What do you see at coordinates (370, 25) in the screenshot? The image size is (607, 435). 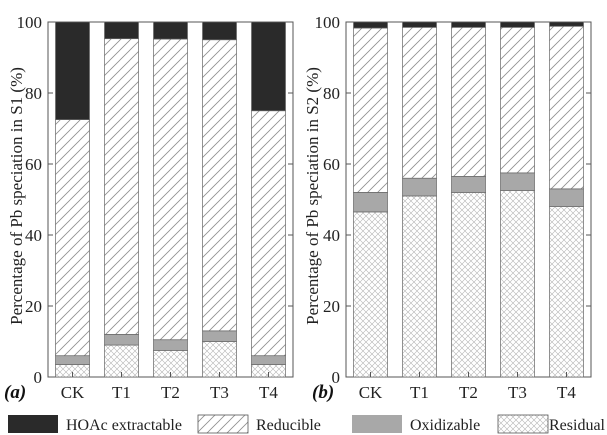 I see `panel-b-bar-ck-hoac-extractable` at bounding box center [370, 25].